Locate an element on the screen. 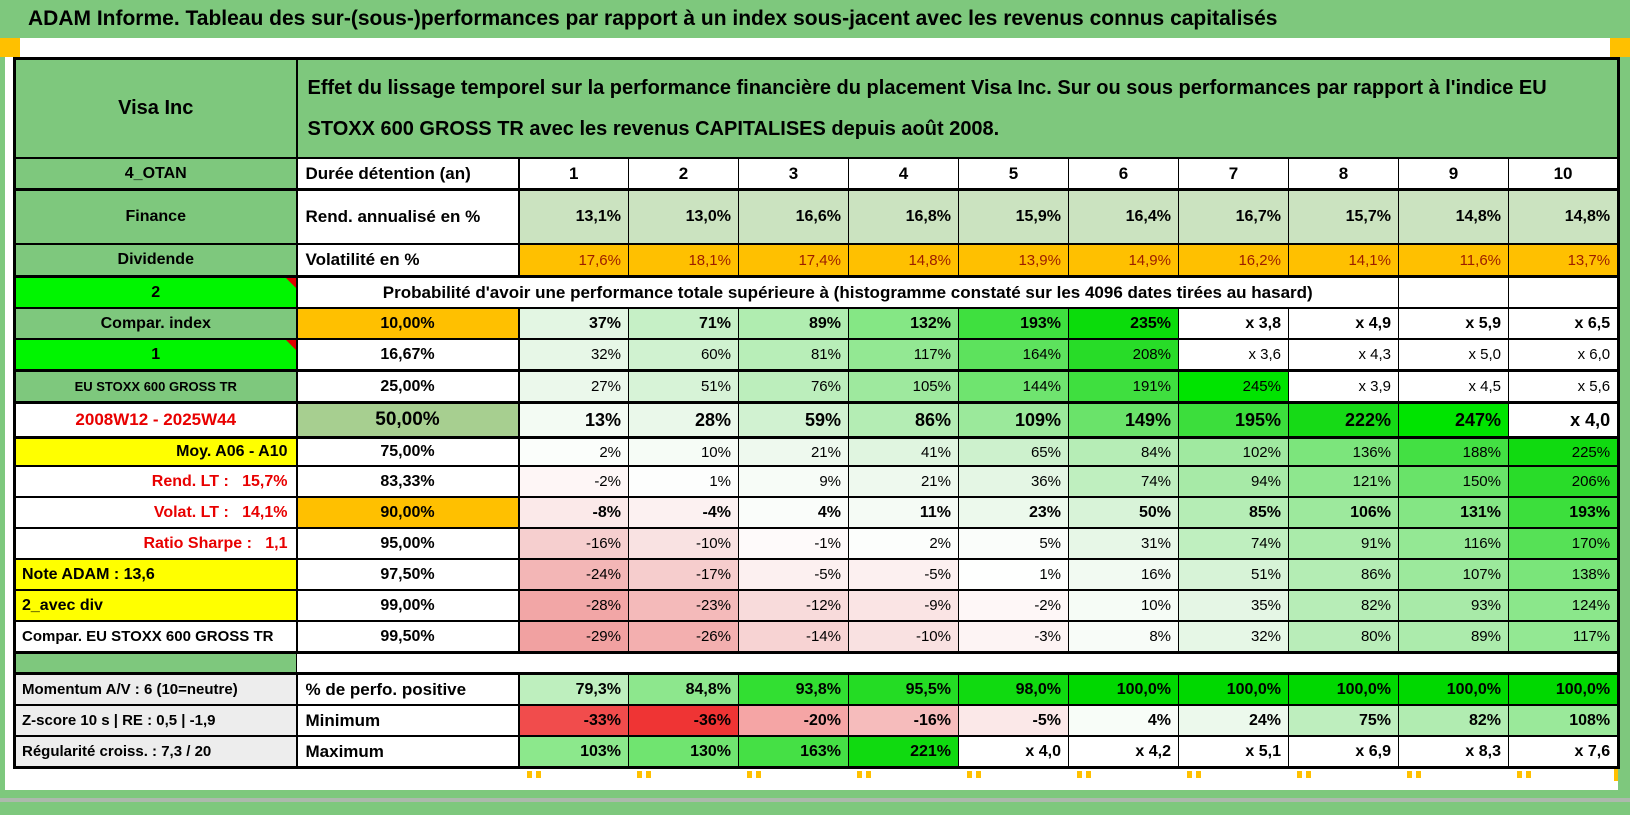  cell-duree-header: Durée détention (an) is located at coordinates (408, 174).